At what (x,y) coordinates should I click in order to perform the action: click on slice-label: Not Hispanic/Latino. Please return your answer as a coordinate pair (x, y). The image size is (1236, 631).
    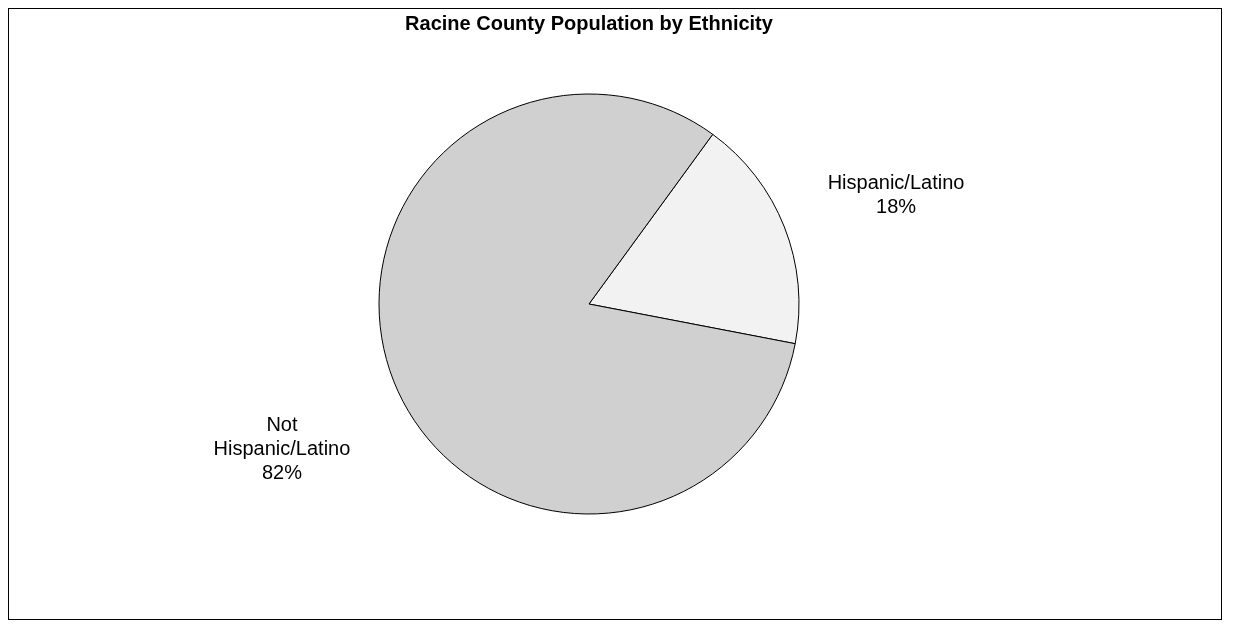
    Looking at the image, I should click on (282, 435).